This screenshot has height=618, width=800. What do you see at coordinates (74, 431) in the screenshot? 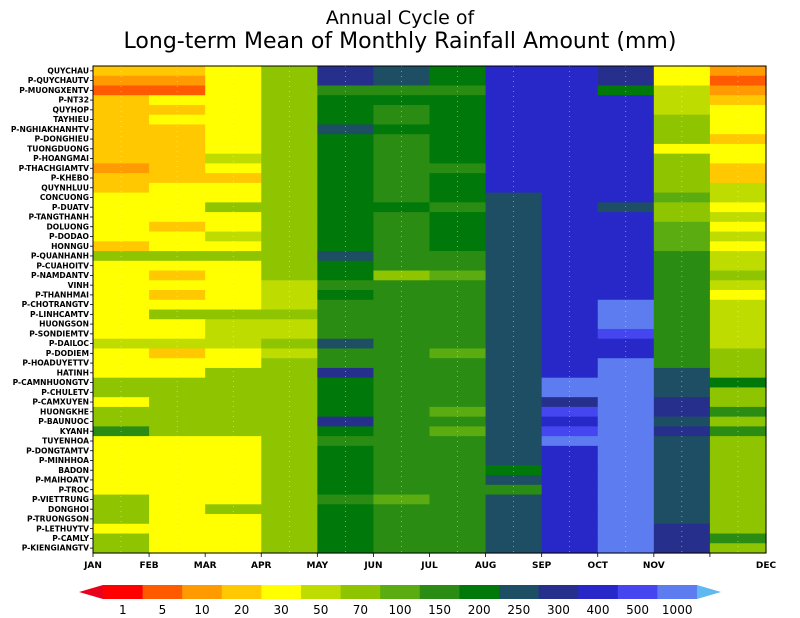
I see `y-tick-label: KYANH` at bounding box center [74, 431].